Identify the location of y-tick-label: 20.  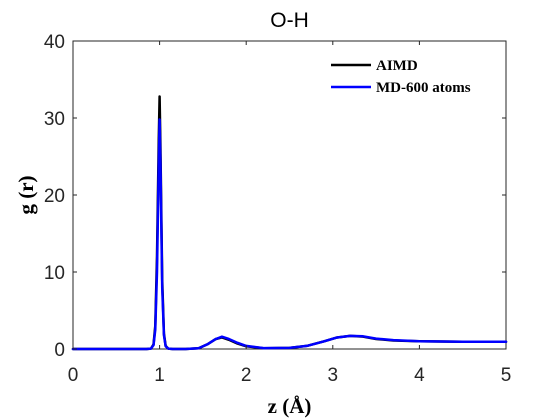
(54, 196).